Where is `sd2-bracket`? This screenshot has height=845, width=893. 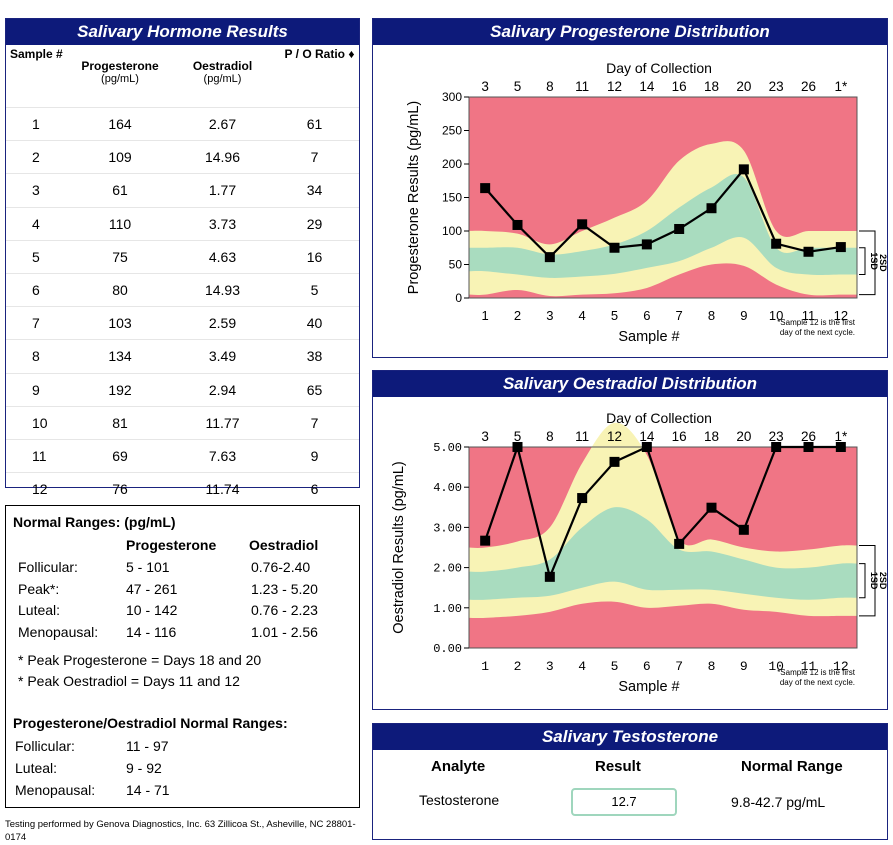 sd2-bracket is located at coordinates (867, 263).